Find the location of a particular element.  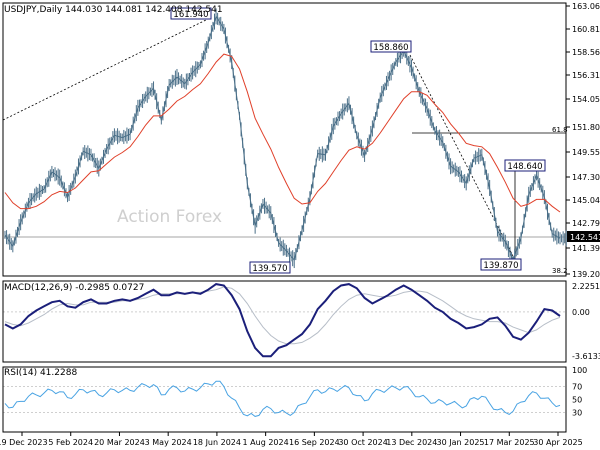

x-tick-label: 18 Jun 2024 is located at coordinates (217, 442).